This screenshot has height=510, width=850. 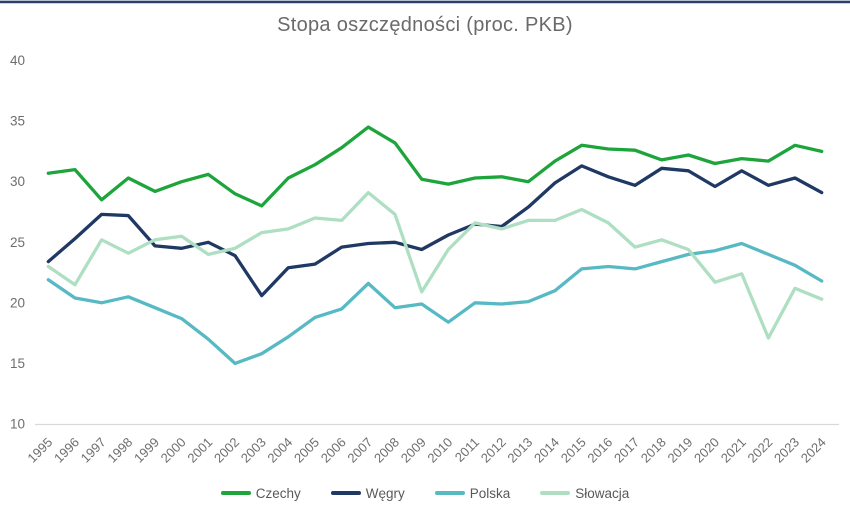 I want to click on legend-label: Słowacja, so click(x=602, y=493).